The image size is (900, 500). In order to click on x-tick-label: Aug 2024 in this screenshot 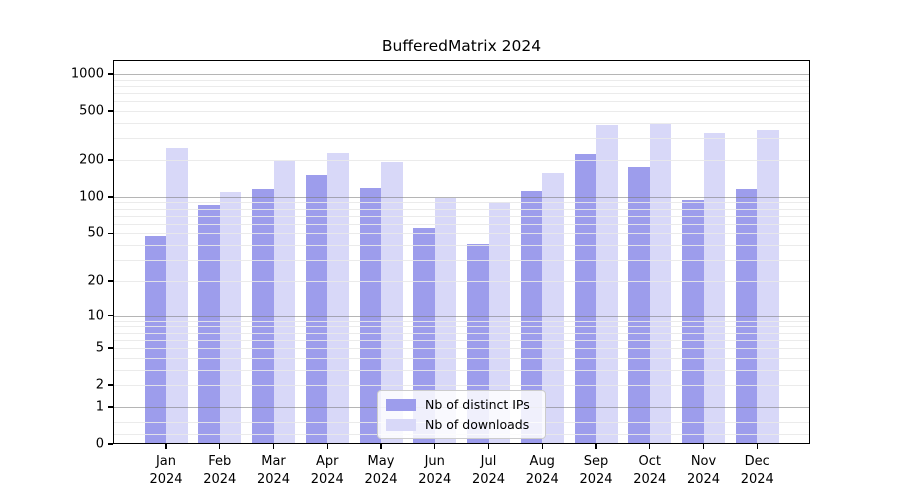, I will do `click(542, 470)`.